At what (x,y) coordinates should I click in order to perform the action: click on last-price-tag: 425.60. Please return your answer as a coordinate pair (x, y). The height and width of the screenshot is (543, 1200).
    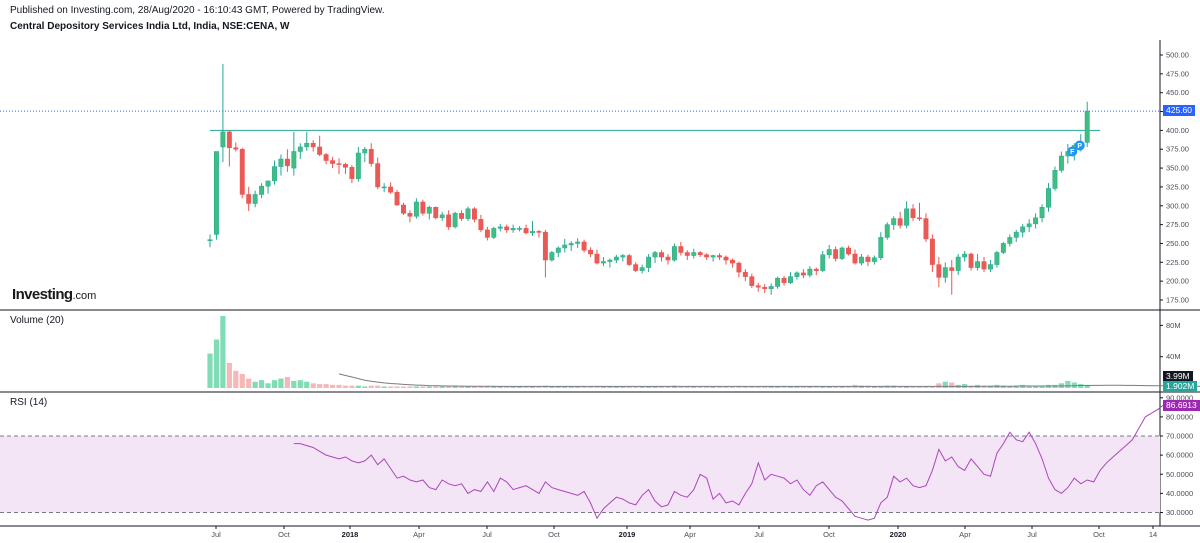
    Looking at the image, I should click on (1179, 110).